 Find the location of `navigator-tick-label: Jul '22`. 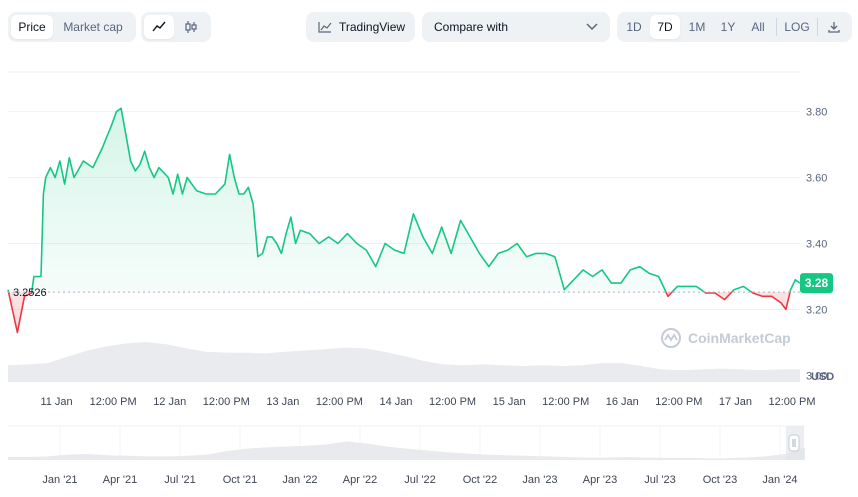

navigator-tick-label: Jul '22 is located at coordinates (419, 480).